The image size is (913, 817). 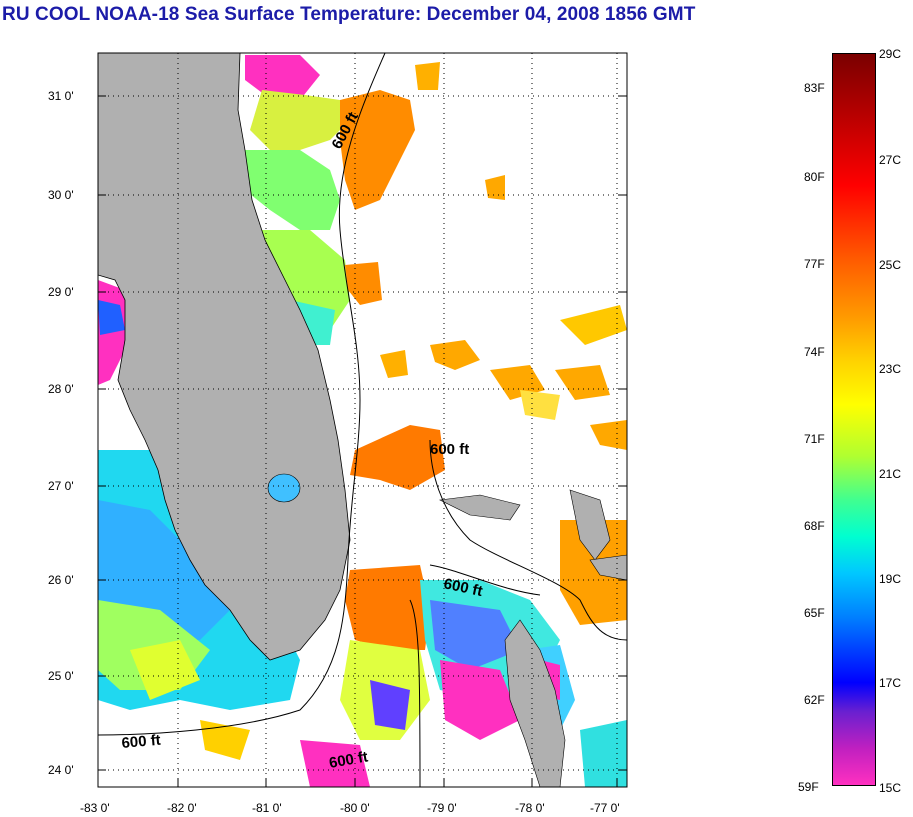 What do you see at coordinates (61, 580) in the screenshot?
I see `lat-label: 26 0'` at bounding box center [61, 580].